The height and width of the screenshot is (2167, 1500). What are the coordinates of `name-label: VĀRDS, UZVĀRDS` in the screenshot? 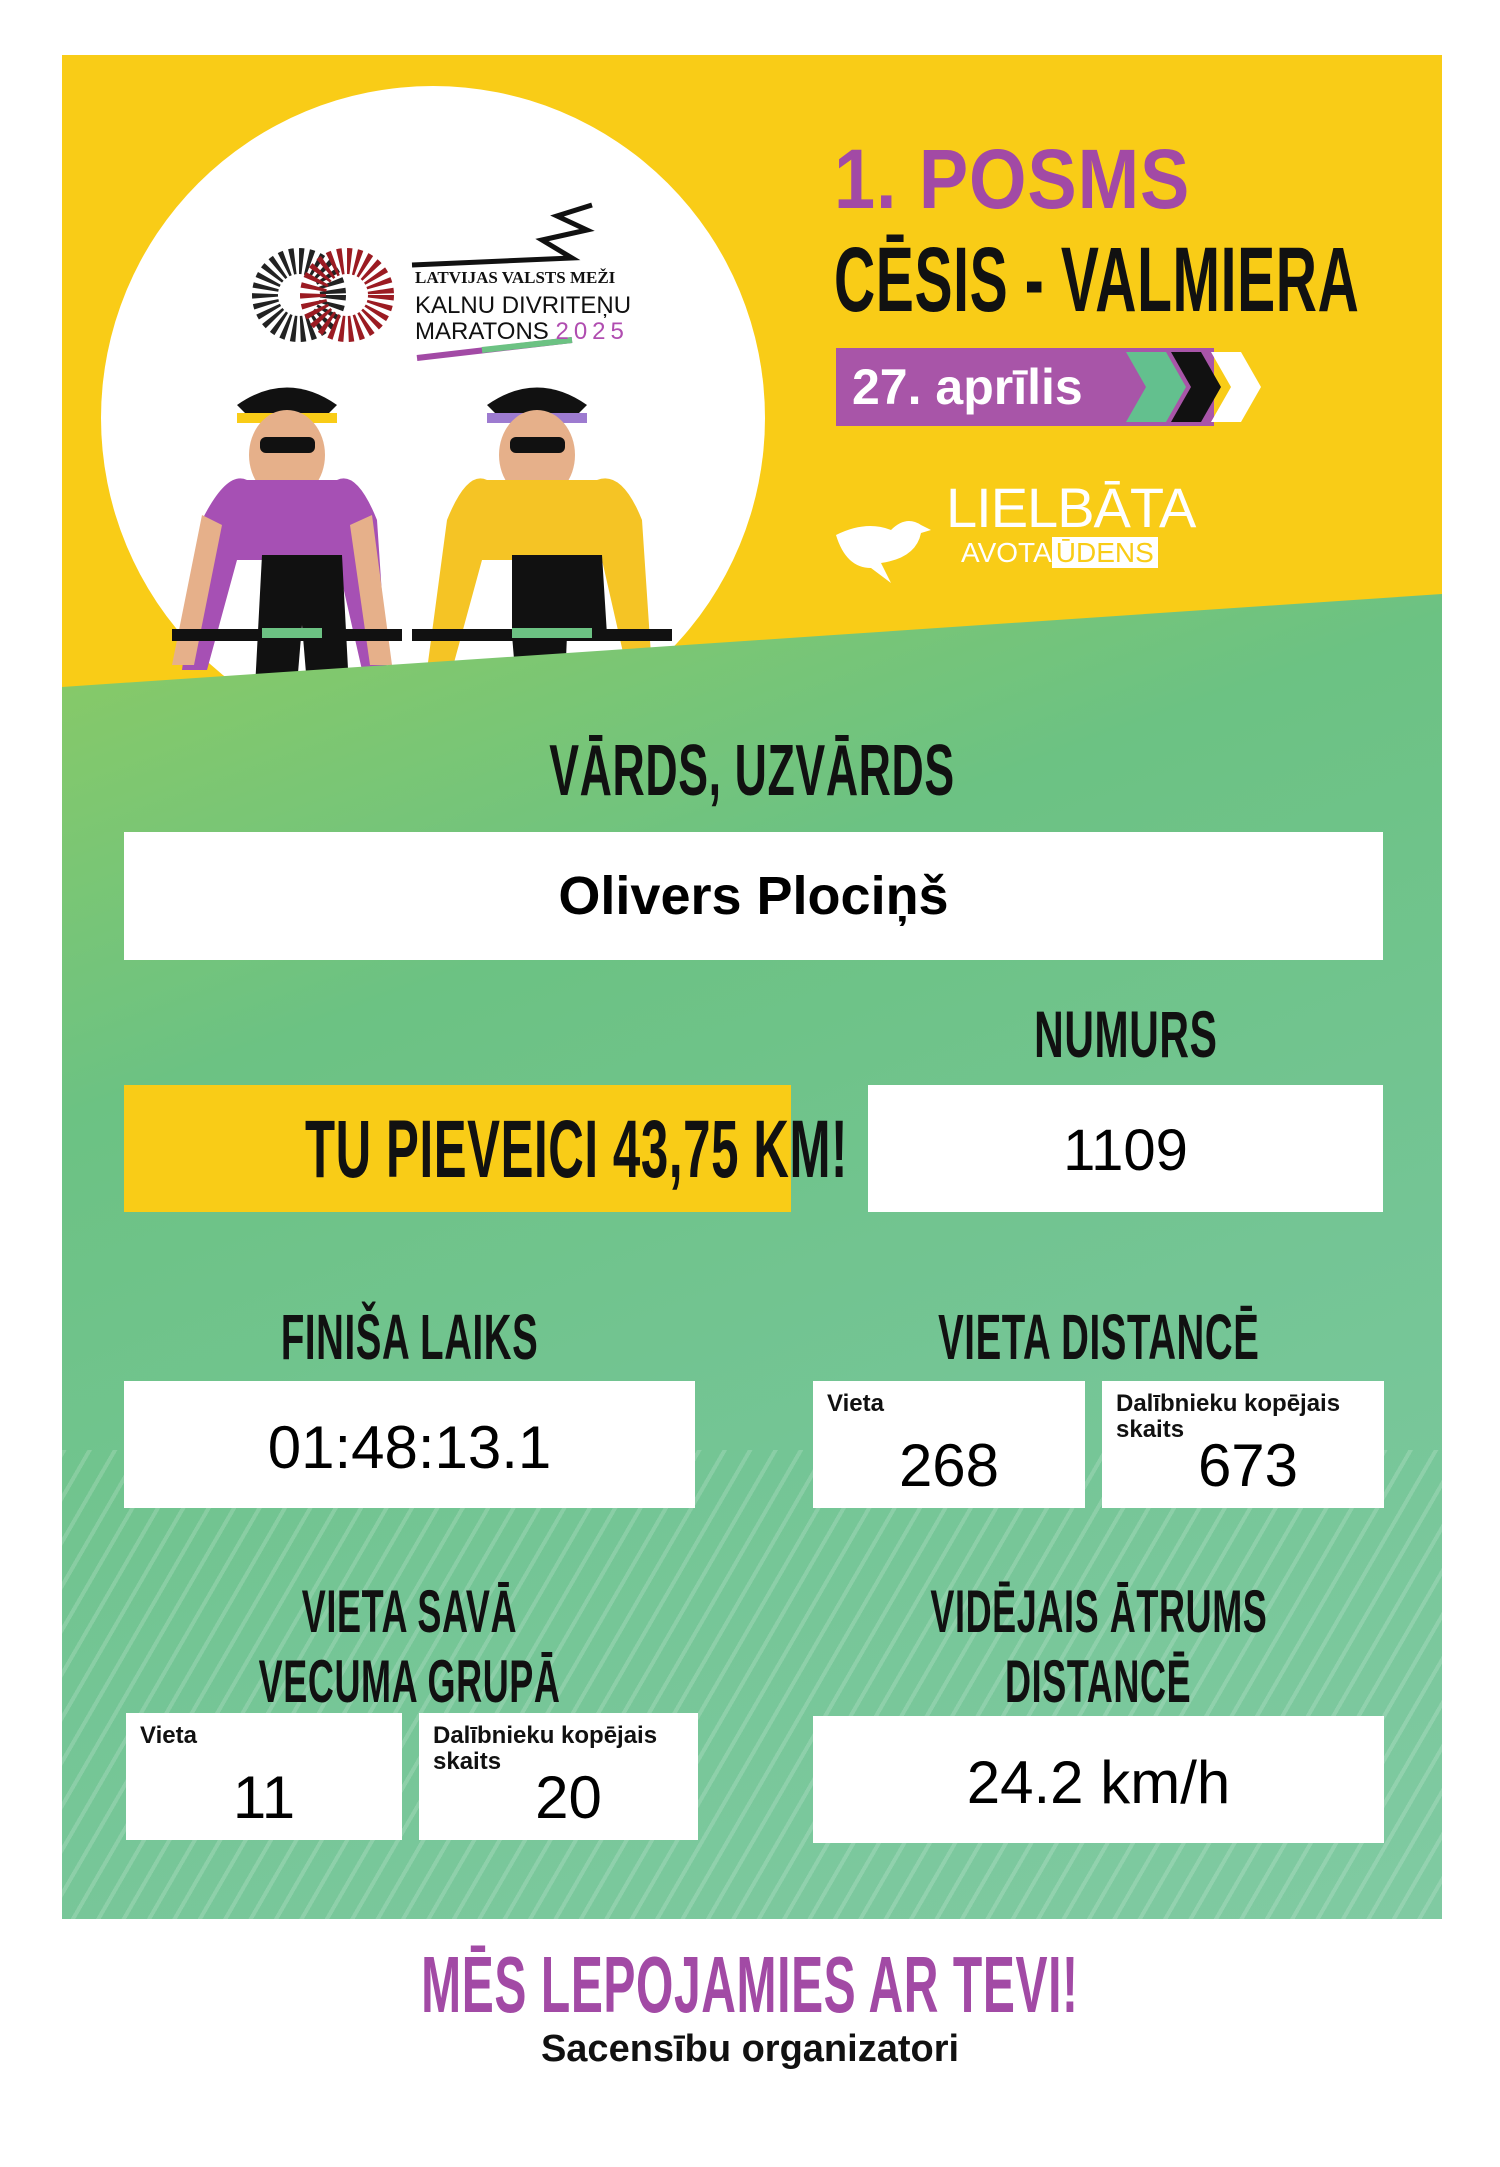 It's located at (752, 771).